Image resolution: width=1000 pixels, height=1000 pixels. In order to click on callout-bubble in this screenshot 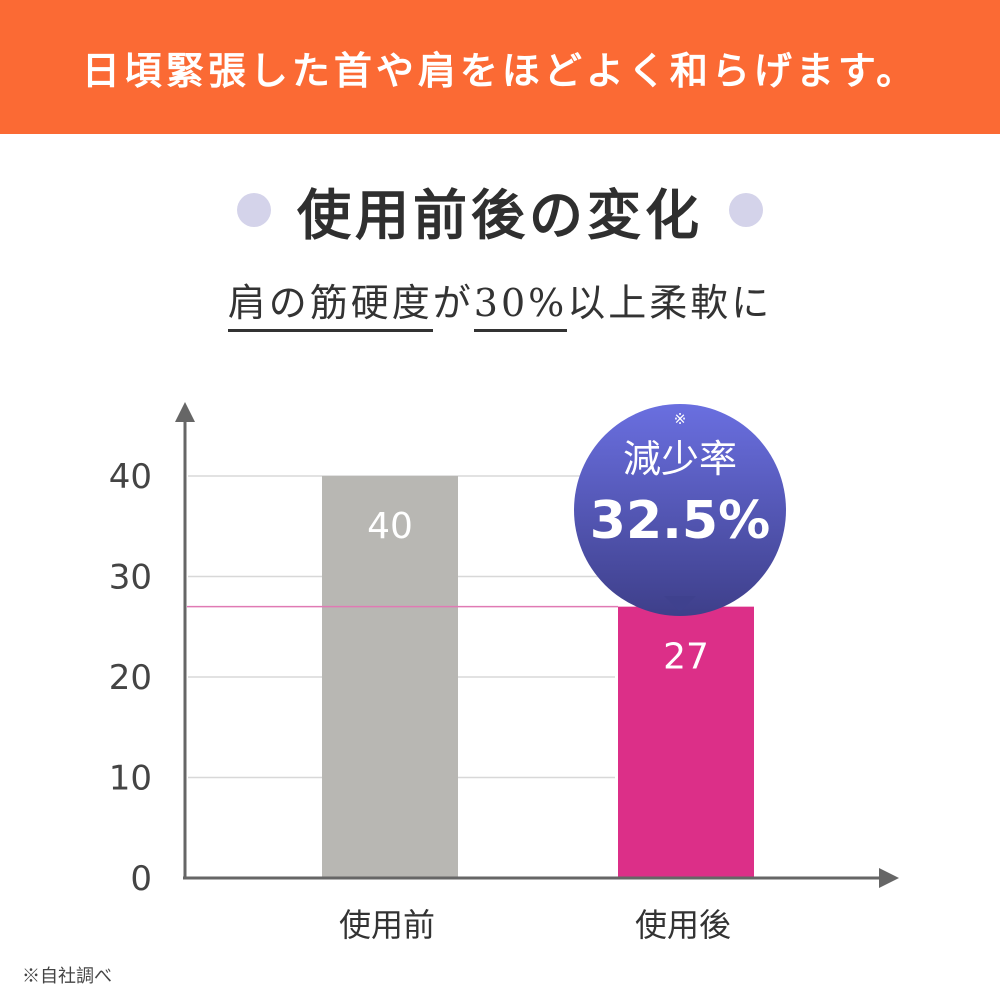, I will do `click(680, 510)`.